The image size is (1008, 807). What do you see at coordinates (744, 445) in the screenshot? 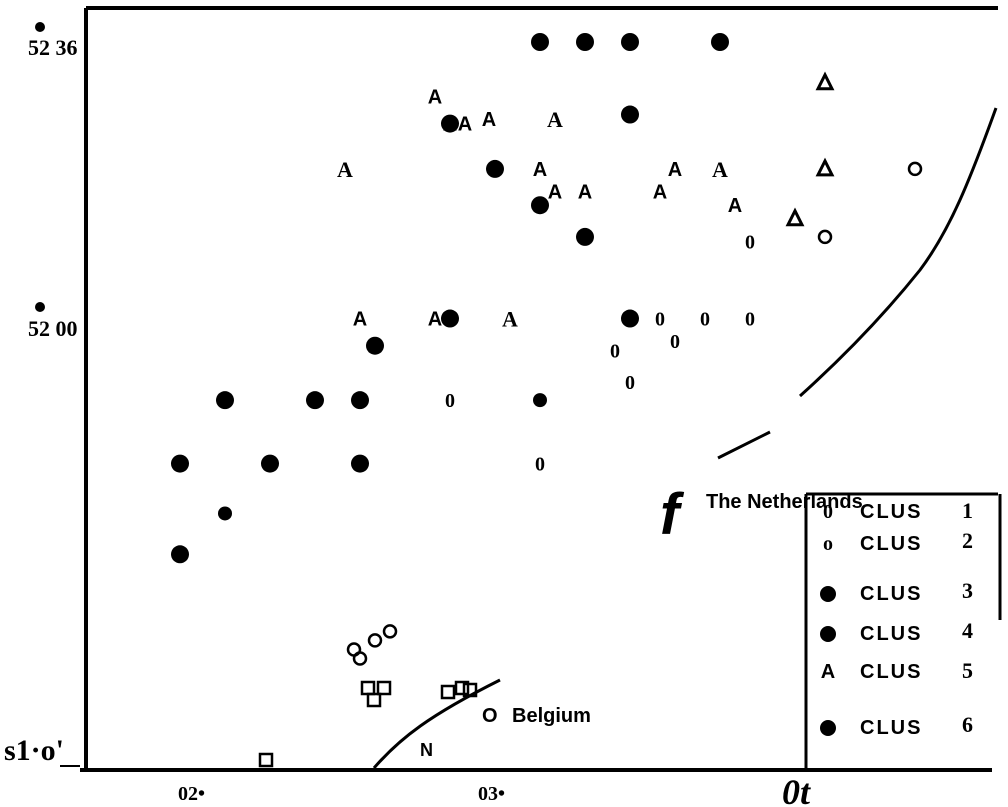
I see `coastline-mid` at bounding box center [744, 445].